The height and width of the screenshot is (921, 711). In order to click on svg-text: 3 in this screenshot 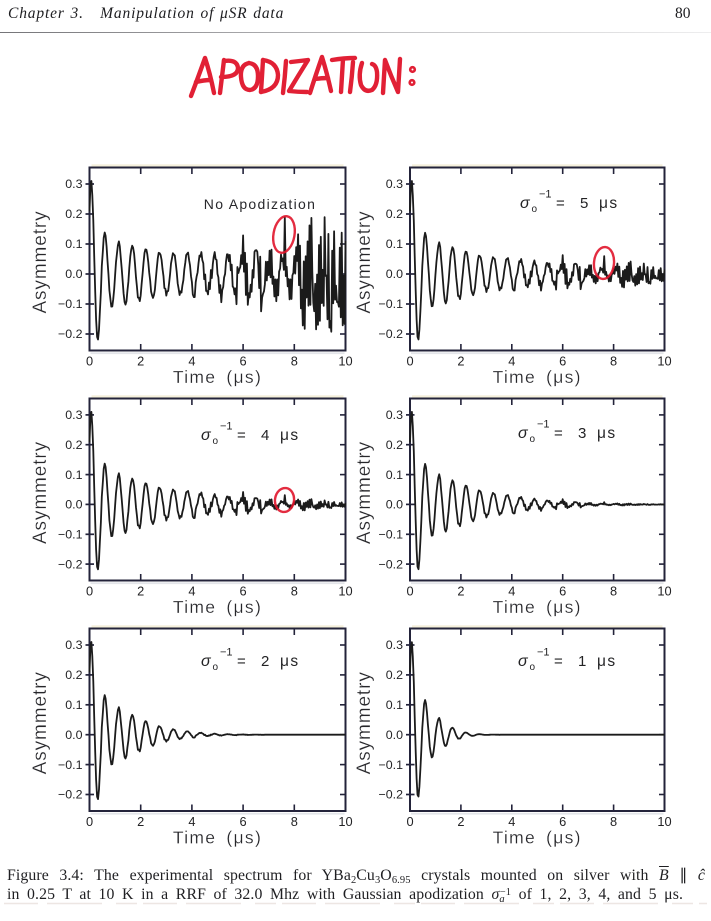, I will do `click(582, 433)`.